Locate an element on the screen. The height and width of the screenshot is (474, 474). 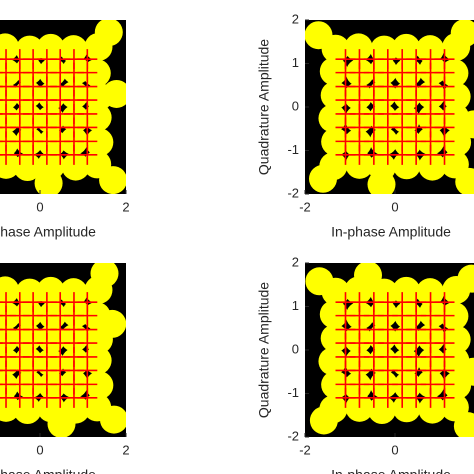
y-tick-label: 1 is located at coordinates (295, 62).